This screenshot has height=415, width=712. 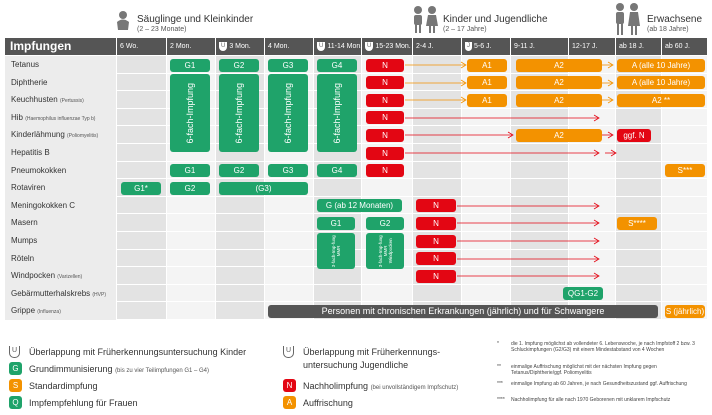 What do you see at coordinates (83, 136) in the screenshot?
I see `row-label-sub: (Poliomyelitis)` at bounding box center [83, 136].